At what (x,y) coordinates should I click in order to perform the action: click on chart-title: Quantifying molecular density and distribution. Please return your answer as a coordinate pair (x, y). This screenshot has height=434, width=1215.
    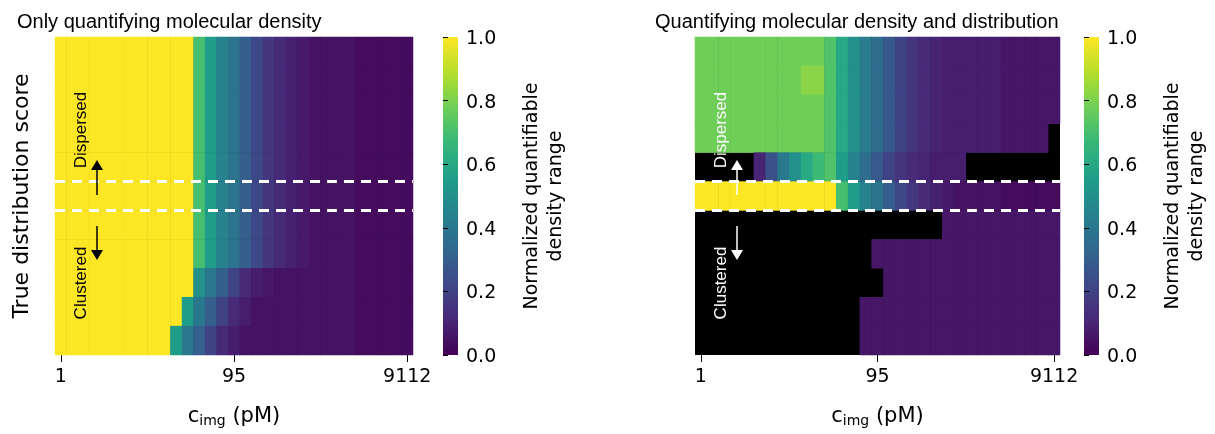
    Looking at the image, I should click on (857, 21).